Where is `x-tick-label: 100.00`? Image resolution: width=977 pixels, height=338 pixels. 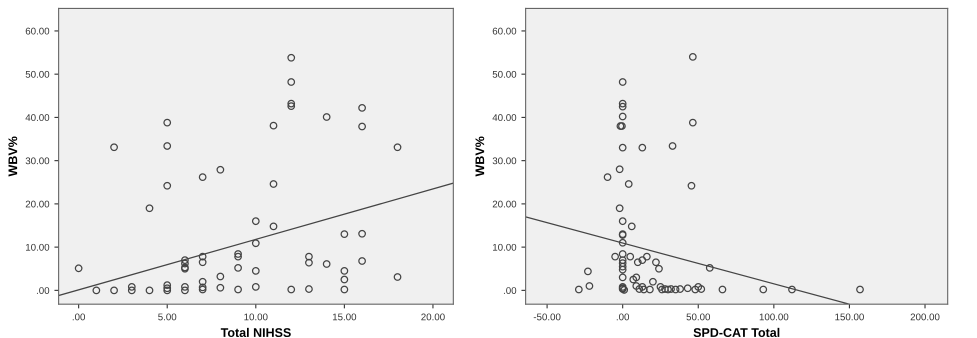
x-tick-label: 100.00 is located at coordinates (774, 316).